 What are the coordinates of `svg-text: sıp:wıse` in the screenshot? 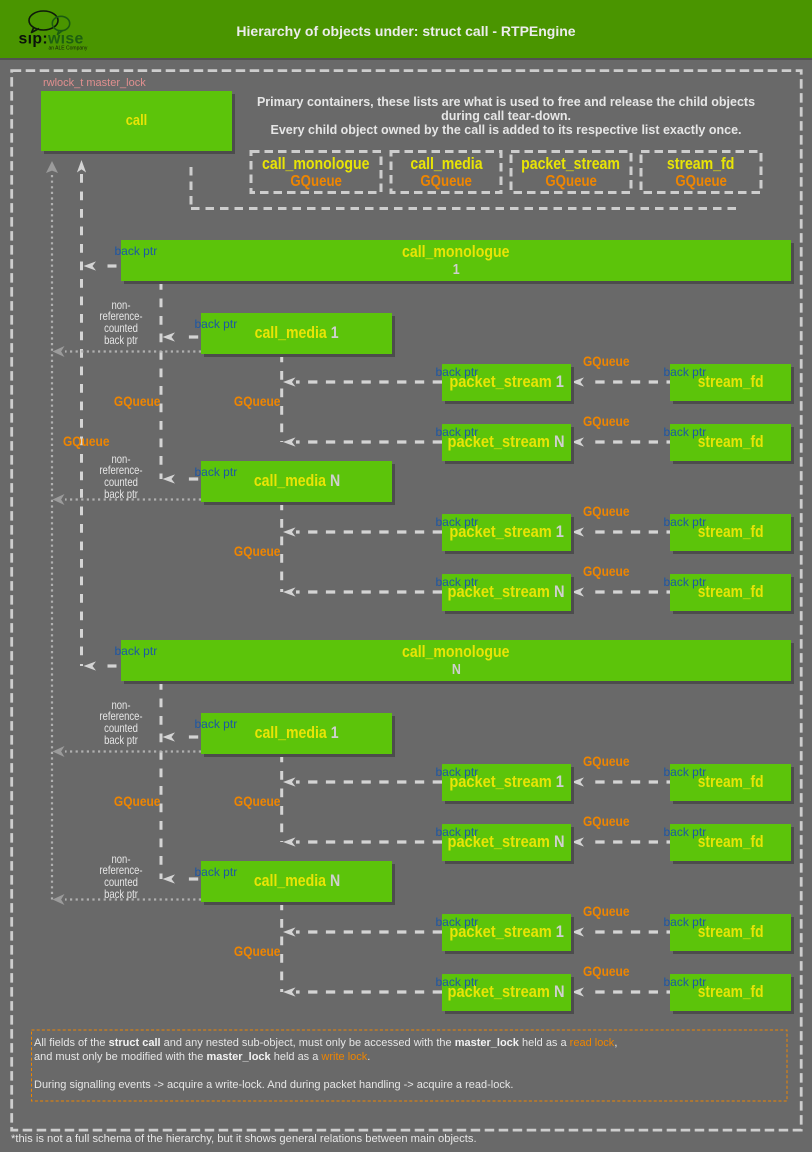 It's located at (51, 39).